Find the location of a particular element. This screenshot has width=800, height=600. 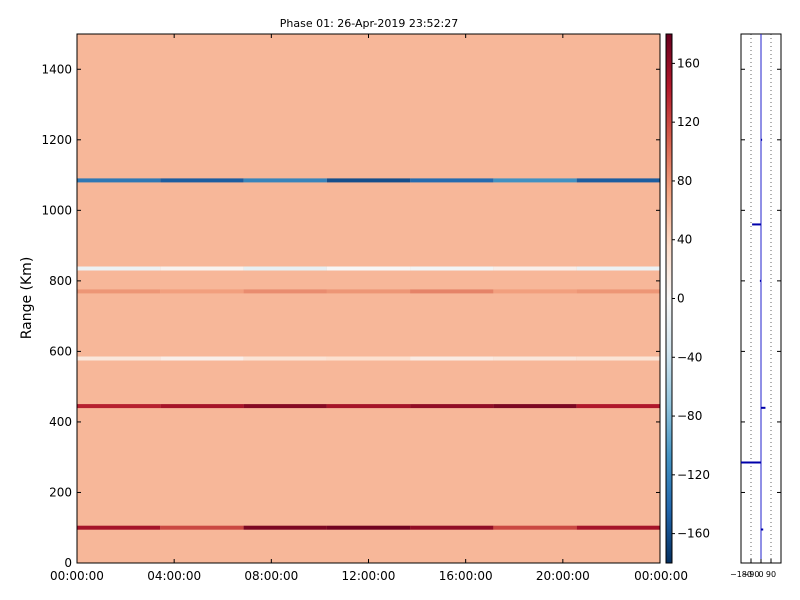

y-tick-label: 1400 is located at coordinates (56, 69).